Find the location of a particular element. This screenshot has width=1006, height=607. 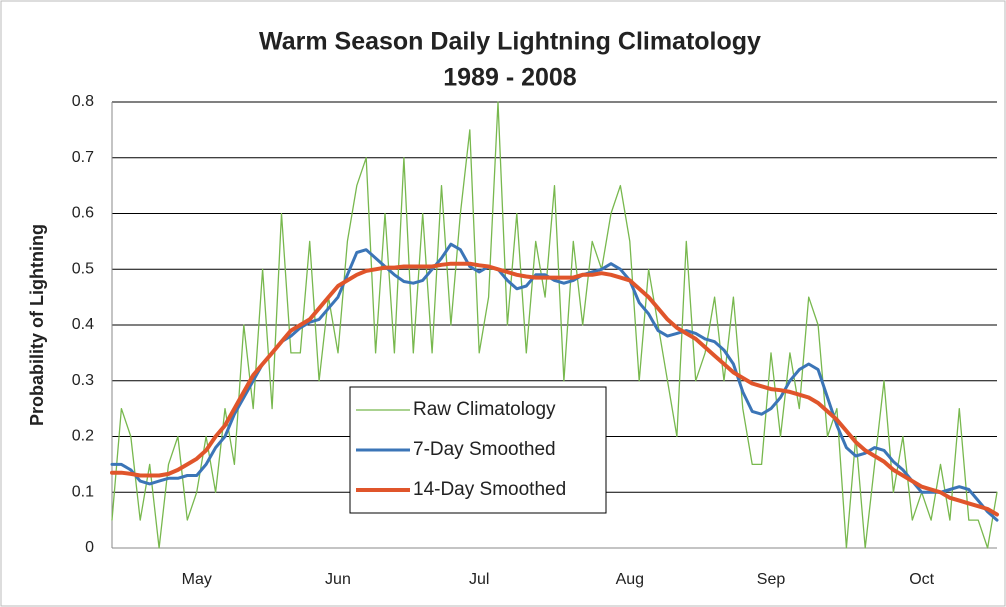

chart-subtitle: 1989 - 2008 is located at coordinates (510, 78).